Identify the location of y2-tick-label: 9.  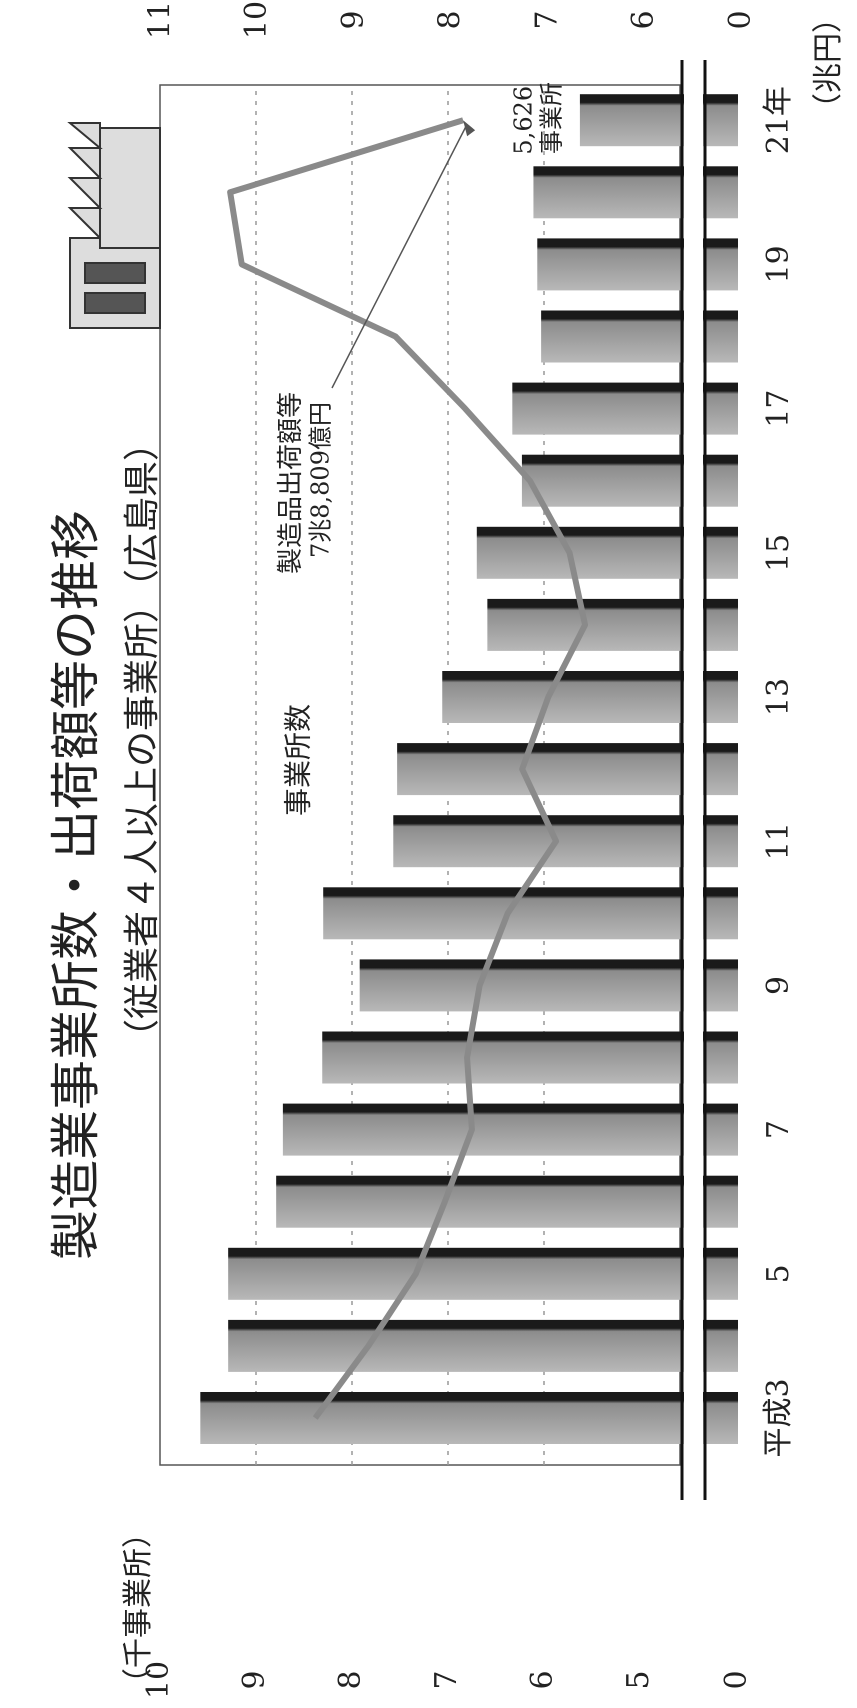
(353, 19).